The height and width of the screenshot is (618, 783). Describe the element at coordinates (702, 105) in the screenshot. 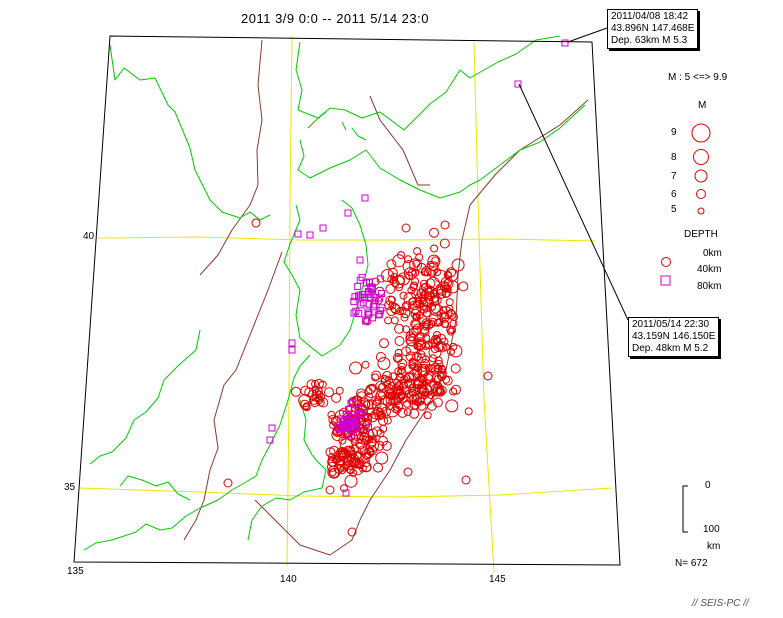

I see `legend-m-header: M` at that location.